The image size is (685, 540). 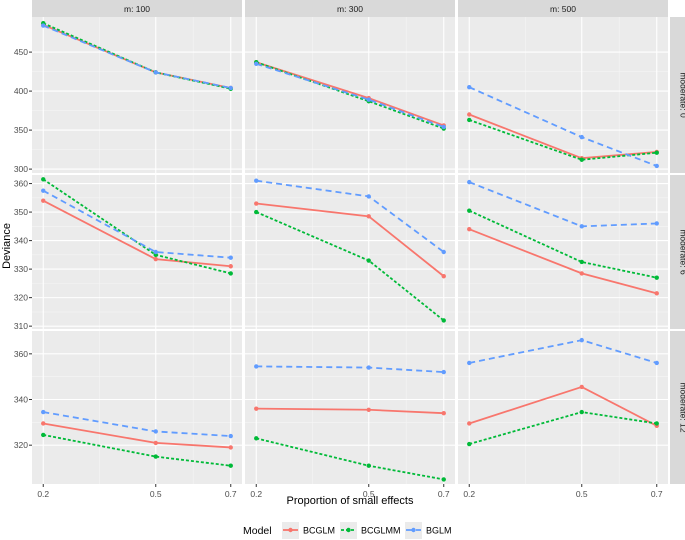 What do you see at coordinates (381, 531) in the screenshot?
I see `legend-label: BCGLMM` at bounding box center [381, 531].